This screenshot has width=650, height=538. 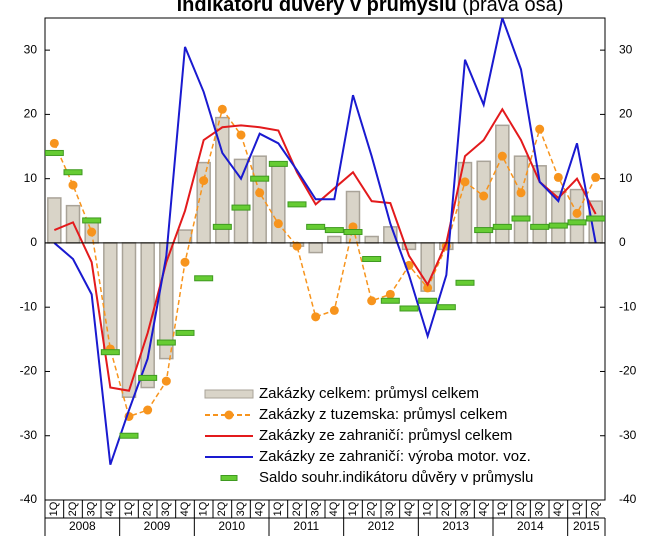 I want to click on year-label: 2012, so click(x=381, y=526).